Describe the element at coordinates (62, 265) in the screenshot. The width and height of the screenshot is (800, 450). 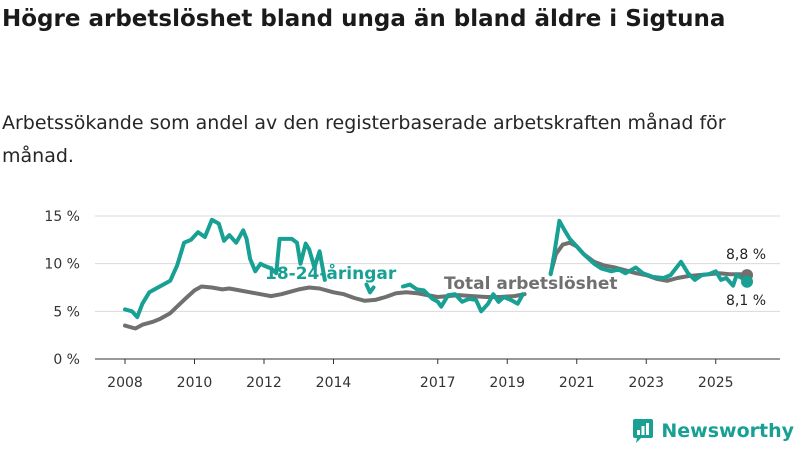
I see `y-tick-label: 10 %` at that location.